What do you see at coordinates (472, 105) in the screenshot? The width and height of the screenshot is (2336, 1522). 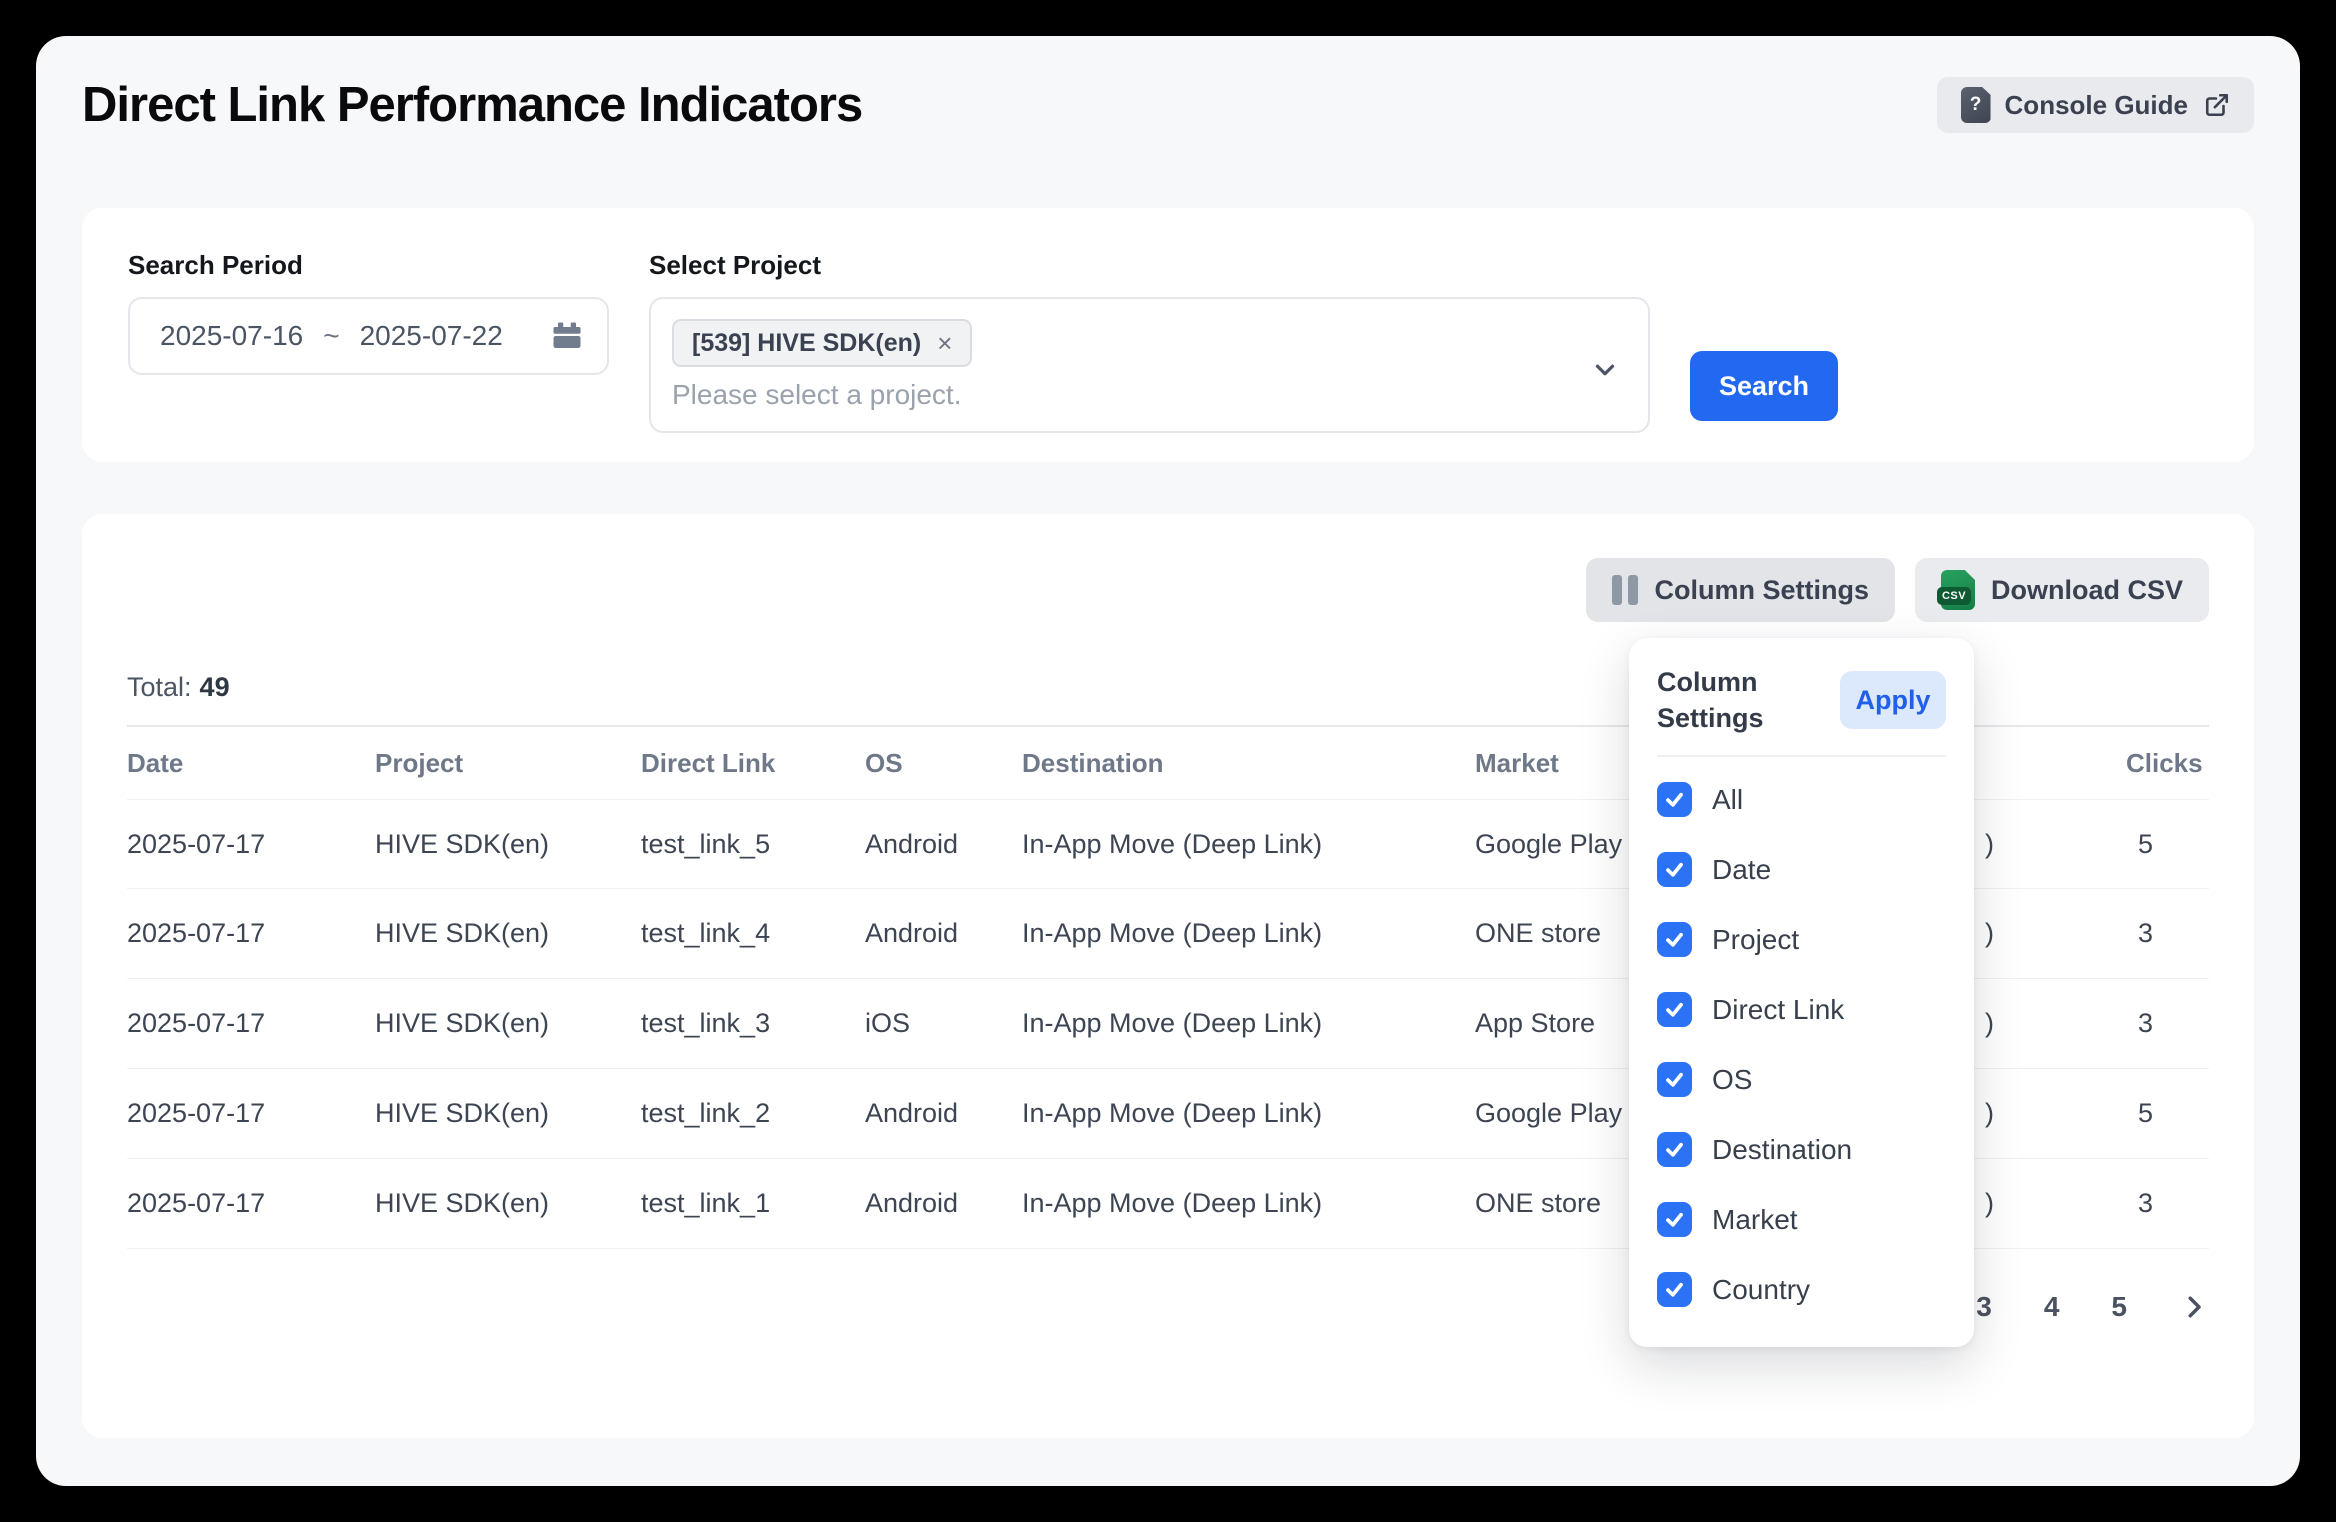 I see `page-title: Direct Link Performance Indicators` at bounding box center [472, 105].